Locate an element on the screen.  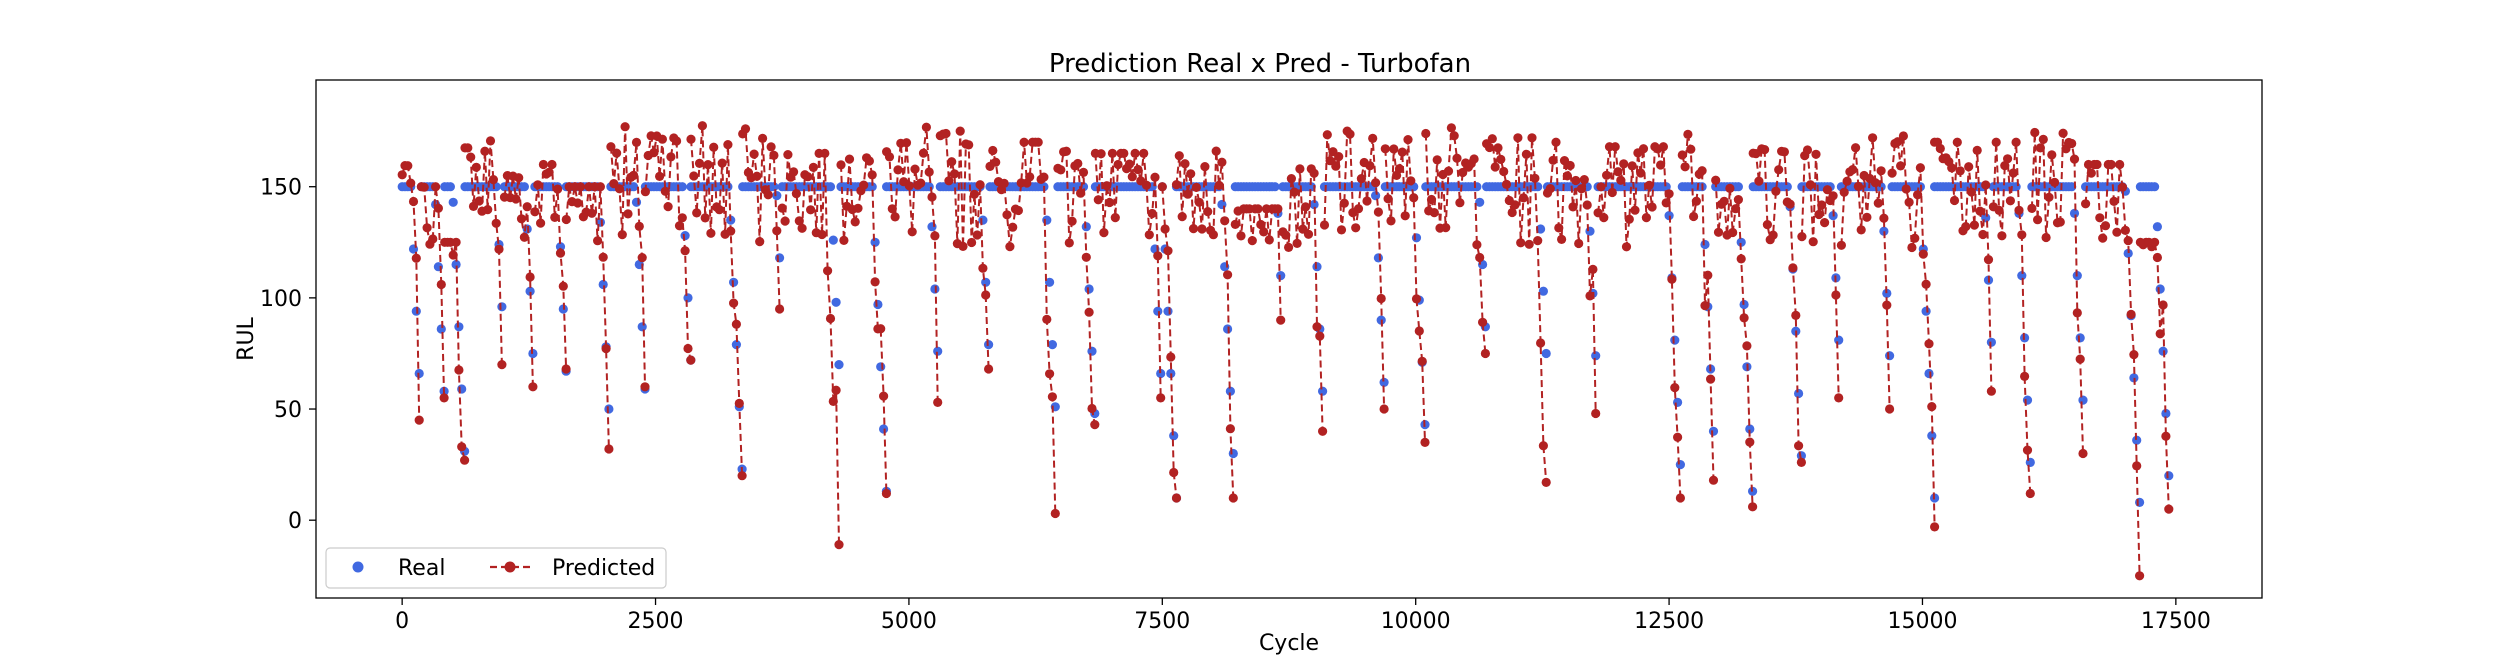
legend: Real Predicted is located at coordinates (496, 568).